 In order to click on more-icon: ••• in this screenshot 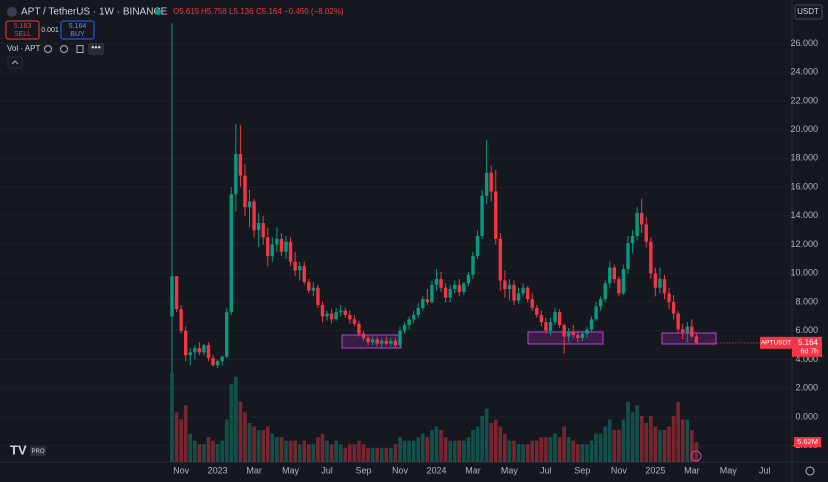, I will do `click(95, 47)`.